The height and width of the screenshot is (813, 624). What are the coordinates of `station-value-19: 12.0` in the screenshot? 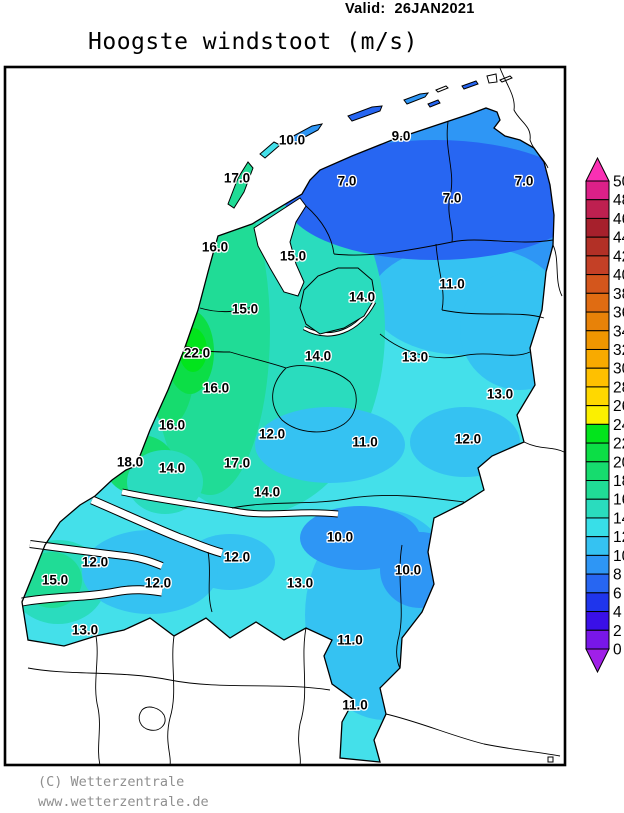 It's located at (468, 439).